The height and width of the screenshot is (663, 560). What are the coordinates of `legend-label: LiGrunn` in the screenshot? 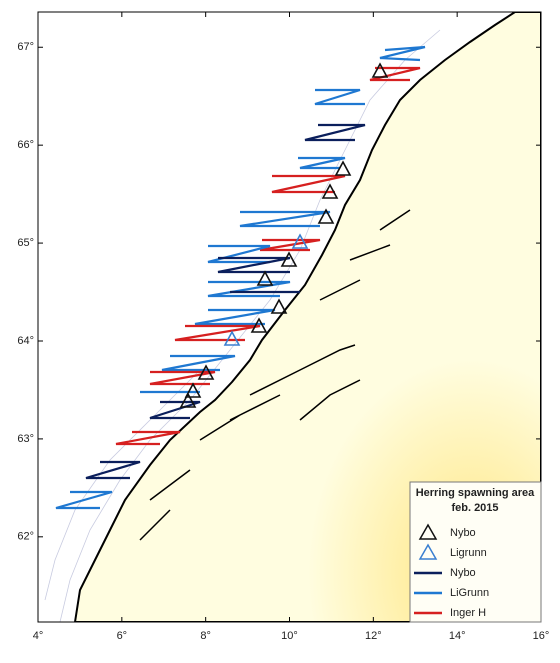 It's located at (469, 593).